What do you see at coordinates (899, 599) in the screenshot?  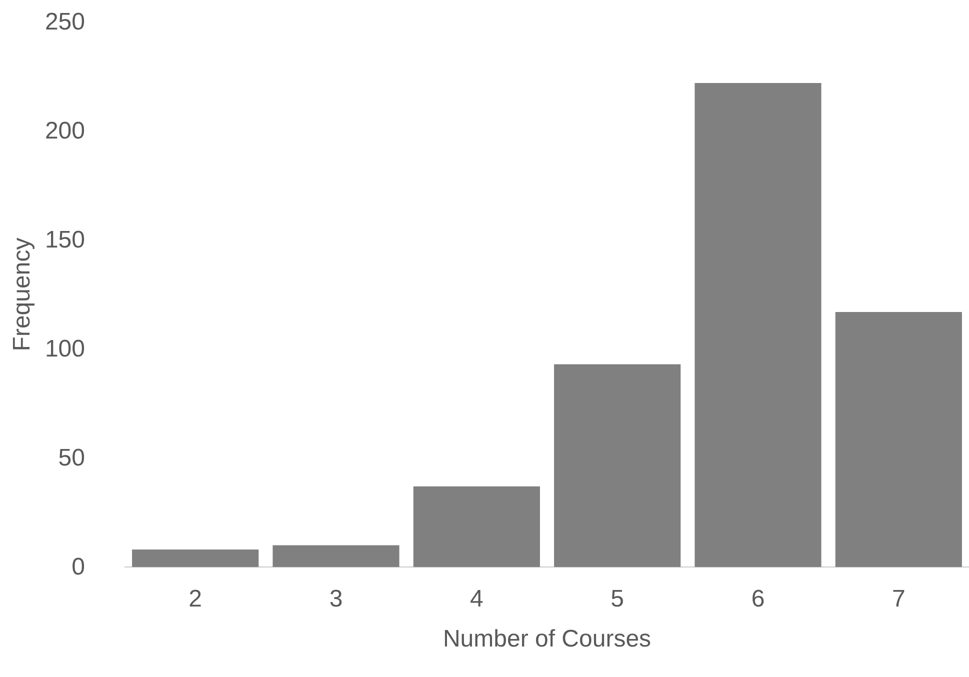 I see `x-tick-label: 7` at bounding box center [899, 599].